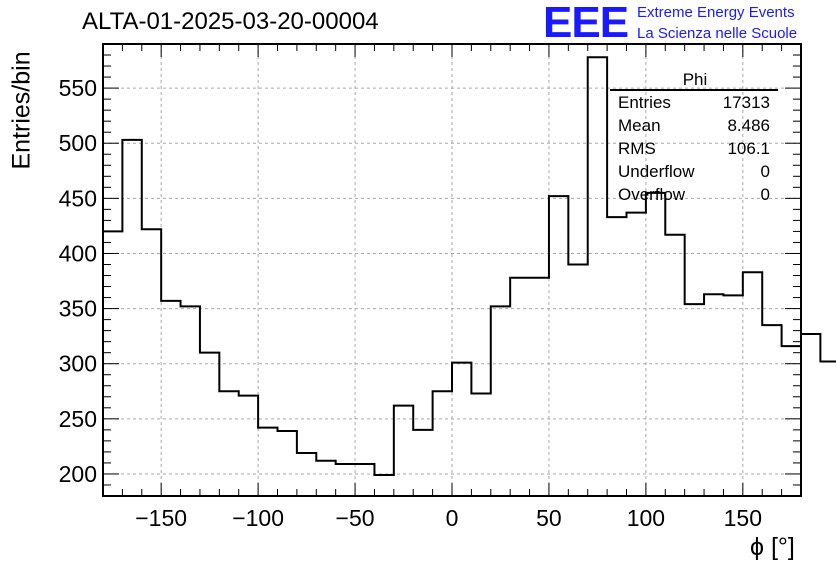 This screenshot has height=572, width=836. What do you see at coordinates (694, 125) in the screenshot?
I see `stats-row-mean: Mean 8.486` at bounding box center [694, 125].